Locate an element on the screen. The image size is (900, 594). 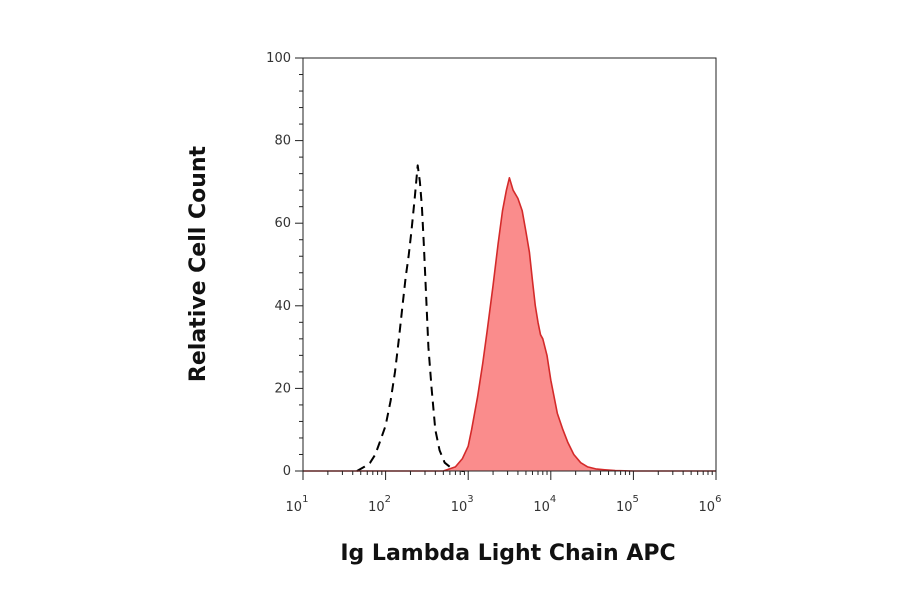
x-tick-exponent: 3 is located at coordinates (470, 499).